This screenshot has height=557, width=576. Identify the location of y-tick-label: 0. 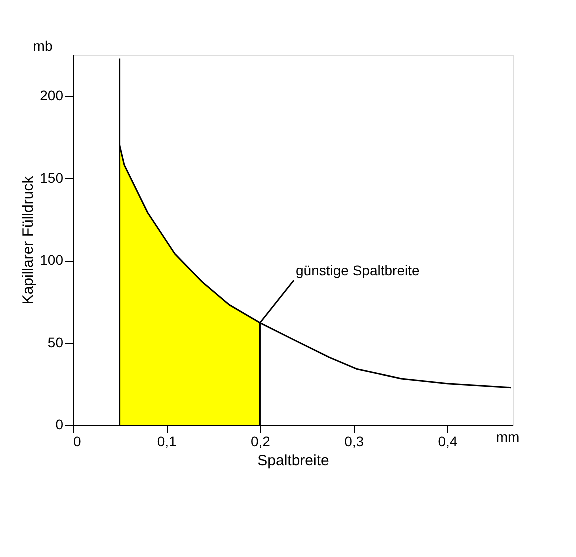
(60, 424).